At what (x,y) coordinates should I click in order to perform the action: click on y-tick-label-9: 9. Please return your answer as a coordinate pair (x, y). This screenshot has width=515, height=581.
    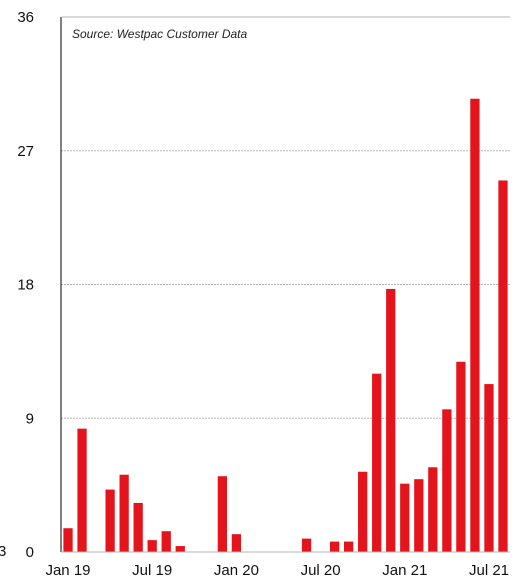
    Looking at the image, I should click on (30, 418).